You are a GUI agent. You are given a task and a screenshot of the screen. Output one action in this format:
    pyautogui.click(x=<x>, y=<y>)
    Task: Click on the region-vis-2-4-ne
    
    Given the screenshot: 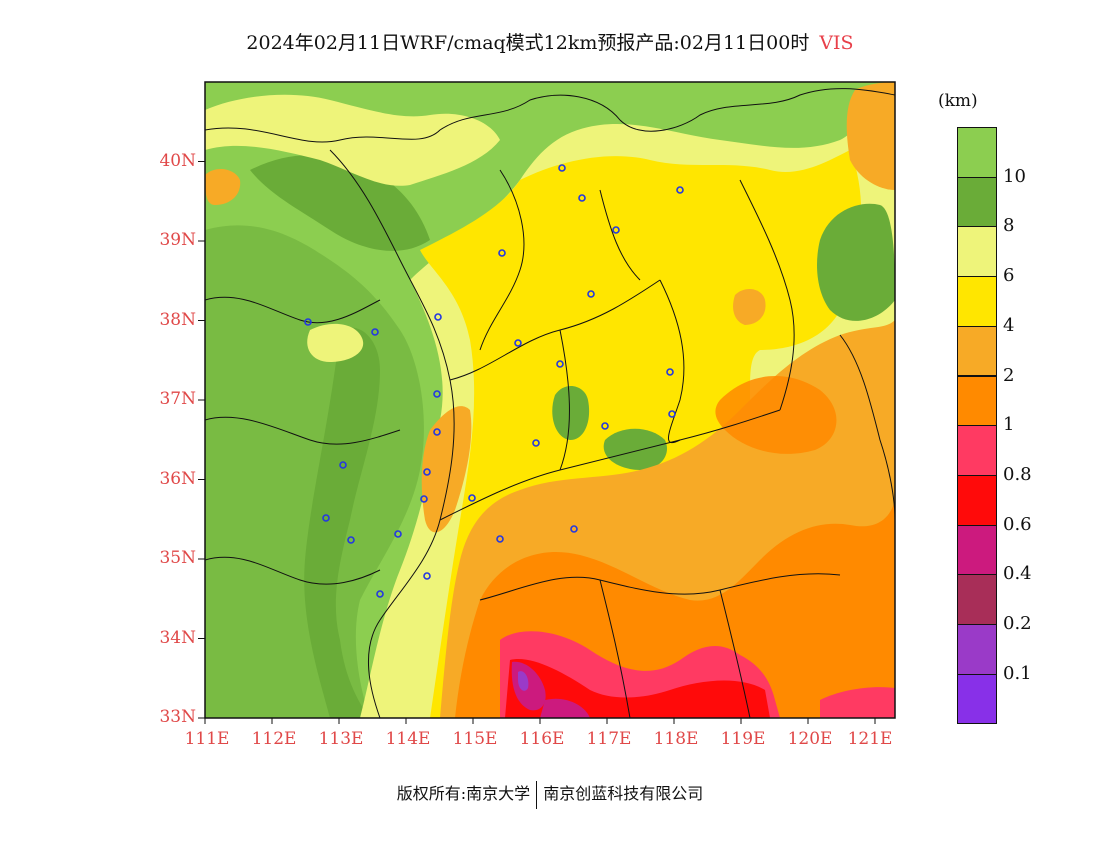 What is the action you would take?
    pyautogui.click(x=870, y=136)
    